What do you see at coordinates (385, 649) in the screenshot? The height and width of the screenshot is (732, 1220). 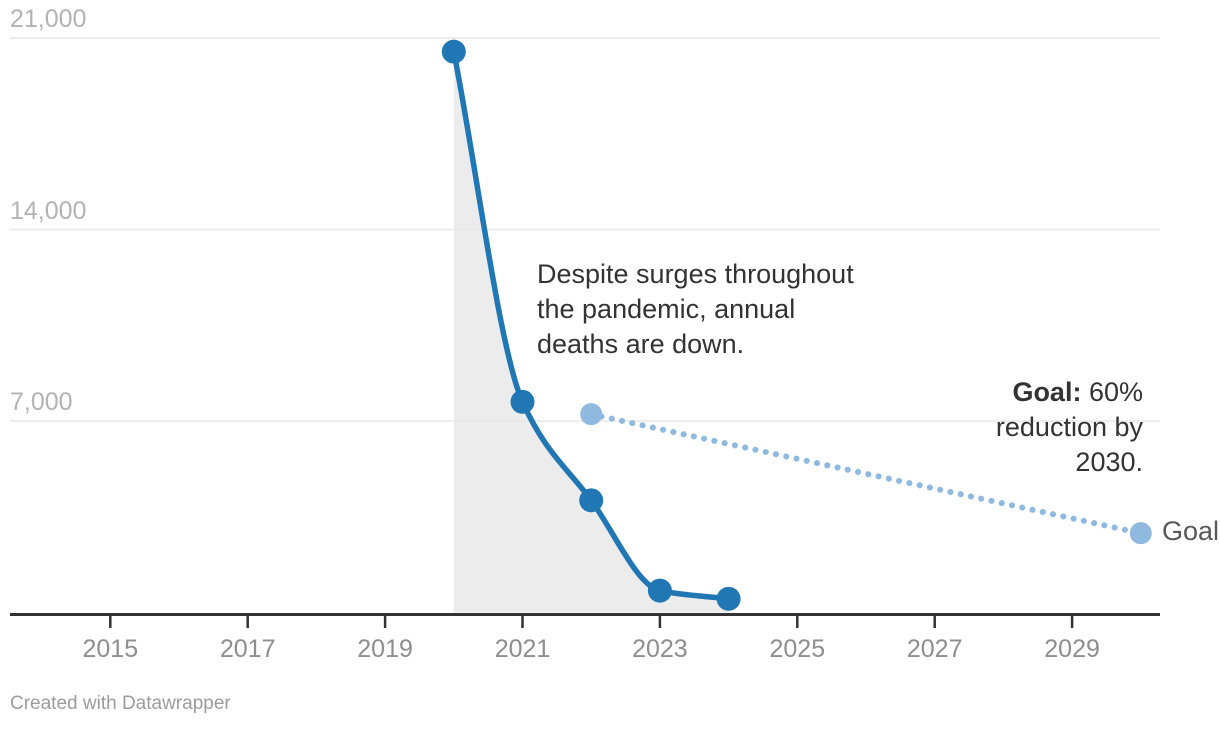 I see `x-axis-label-2019: 2019` at bounding box center [385, 649].